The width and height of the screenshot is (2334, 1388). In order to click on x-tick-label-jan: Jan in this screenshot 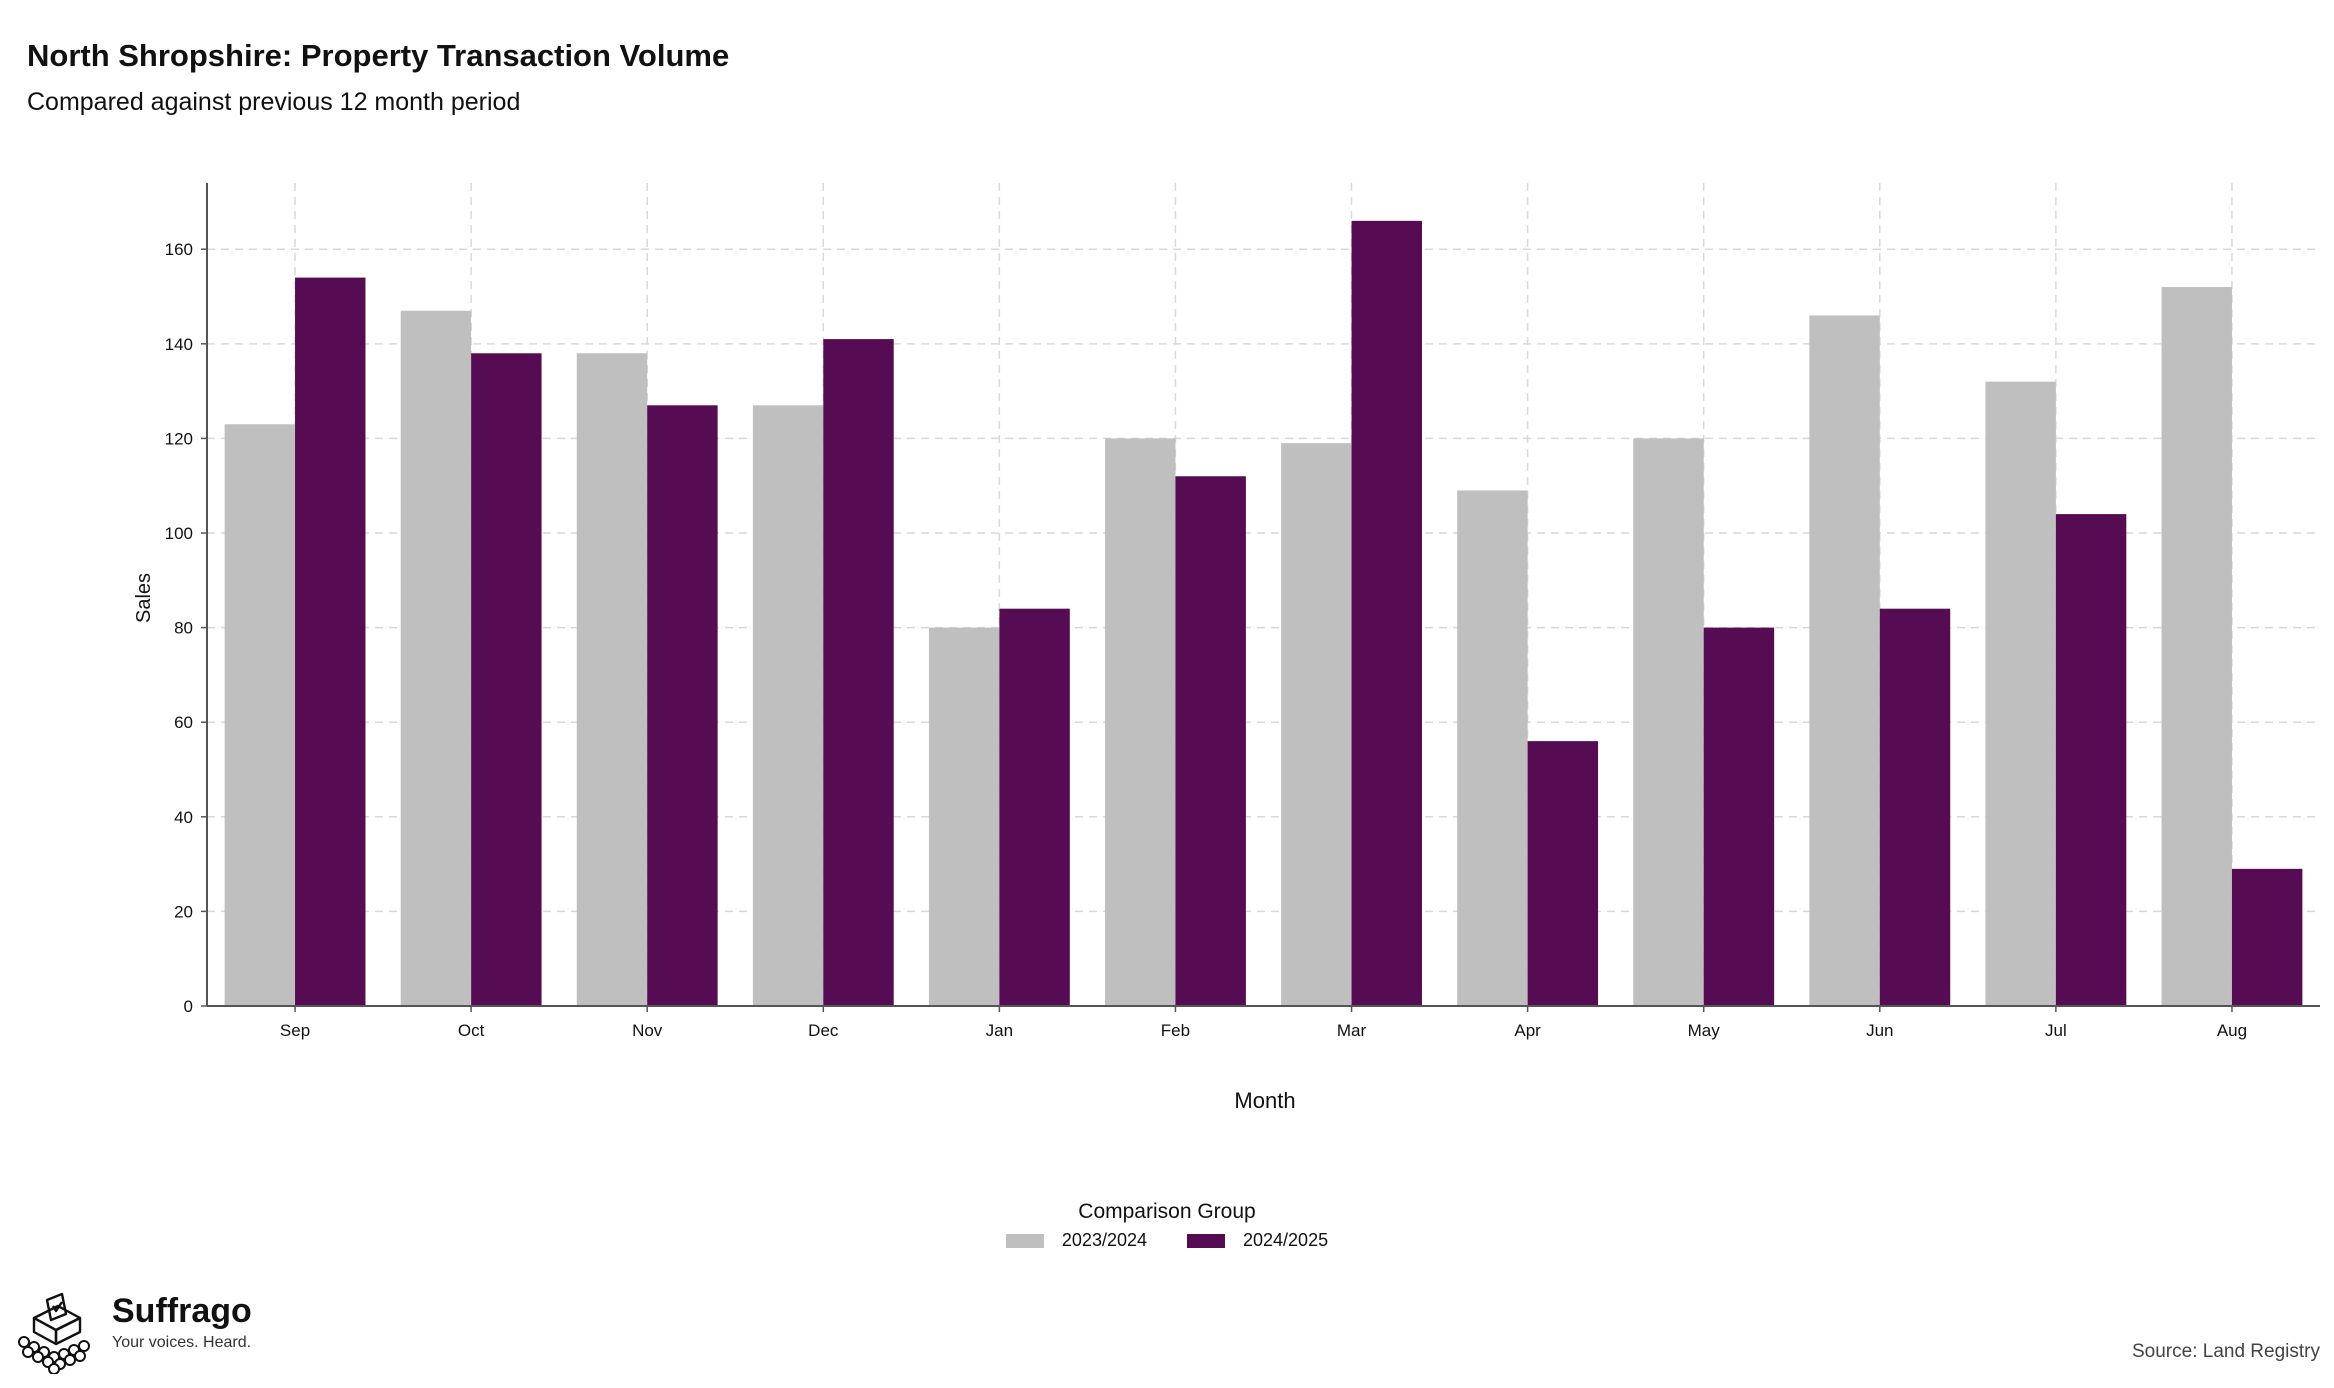, I will do `click(999, 1030)`.